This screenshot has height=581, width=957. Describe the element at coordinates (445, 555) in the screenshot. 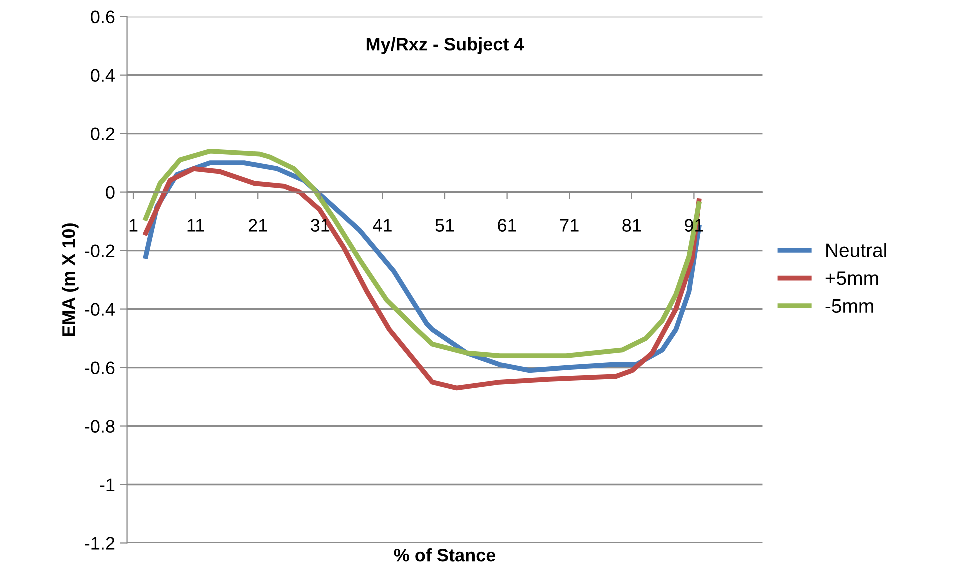

I see `x-axis-title: % of Stance` at that location.